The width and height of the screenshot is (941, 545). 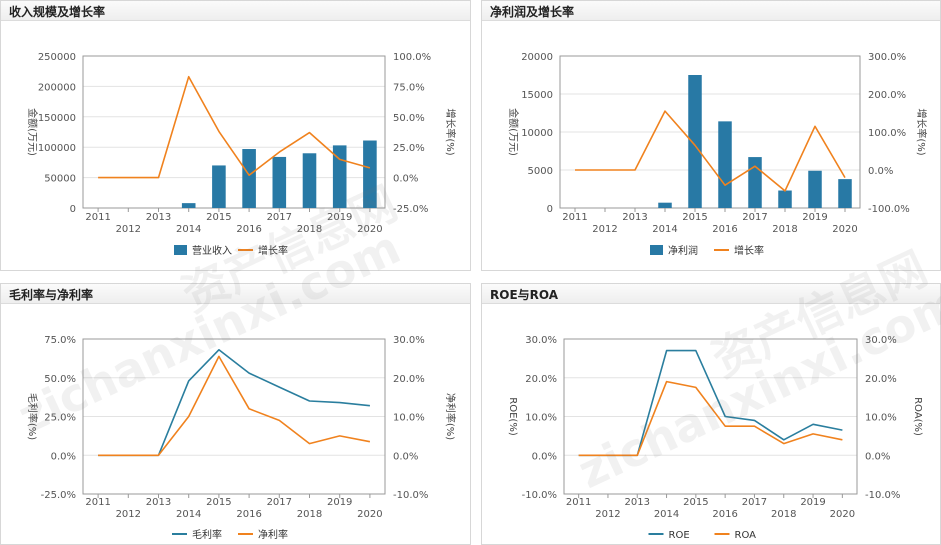 I want to click on panel-title: 收入规模及增长率, so click(x=57, y=12).